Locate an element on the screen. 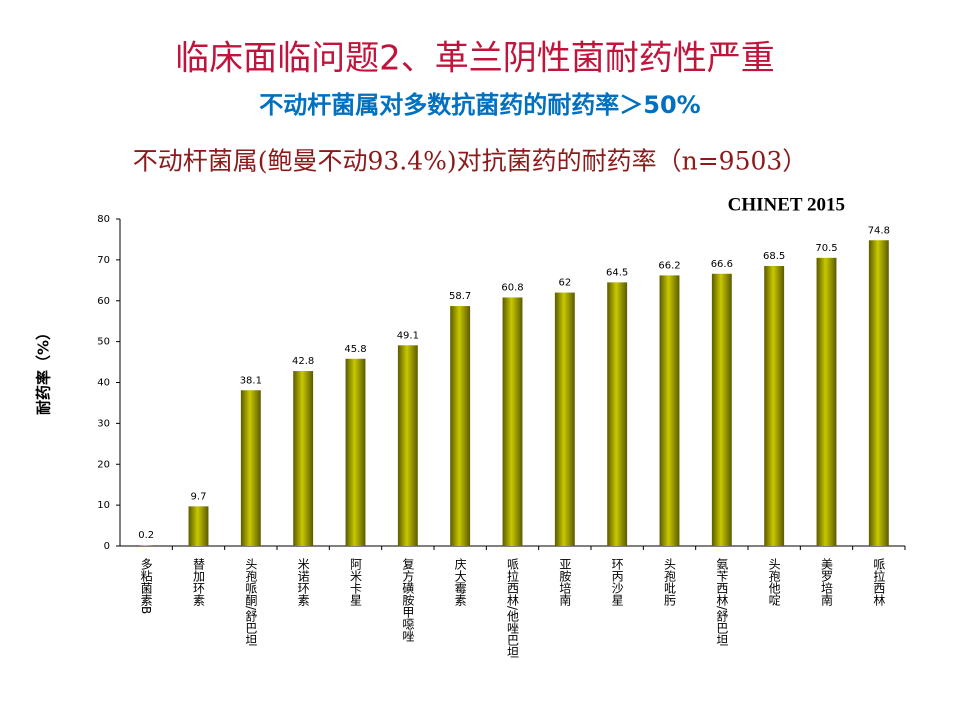 This screenshot has height=720, width=960. y-tick-label: 30 is located at coordinates (103, 423).